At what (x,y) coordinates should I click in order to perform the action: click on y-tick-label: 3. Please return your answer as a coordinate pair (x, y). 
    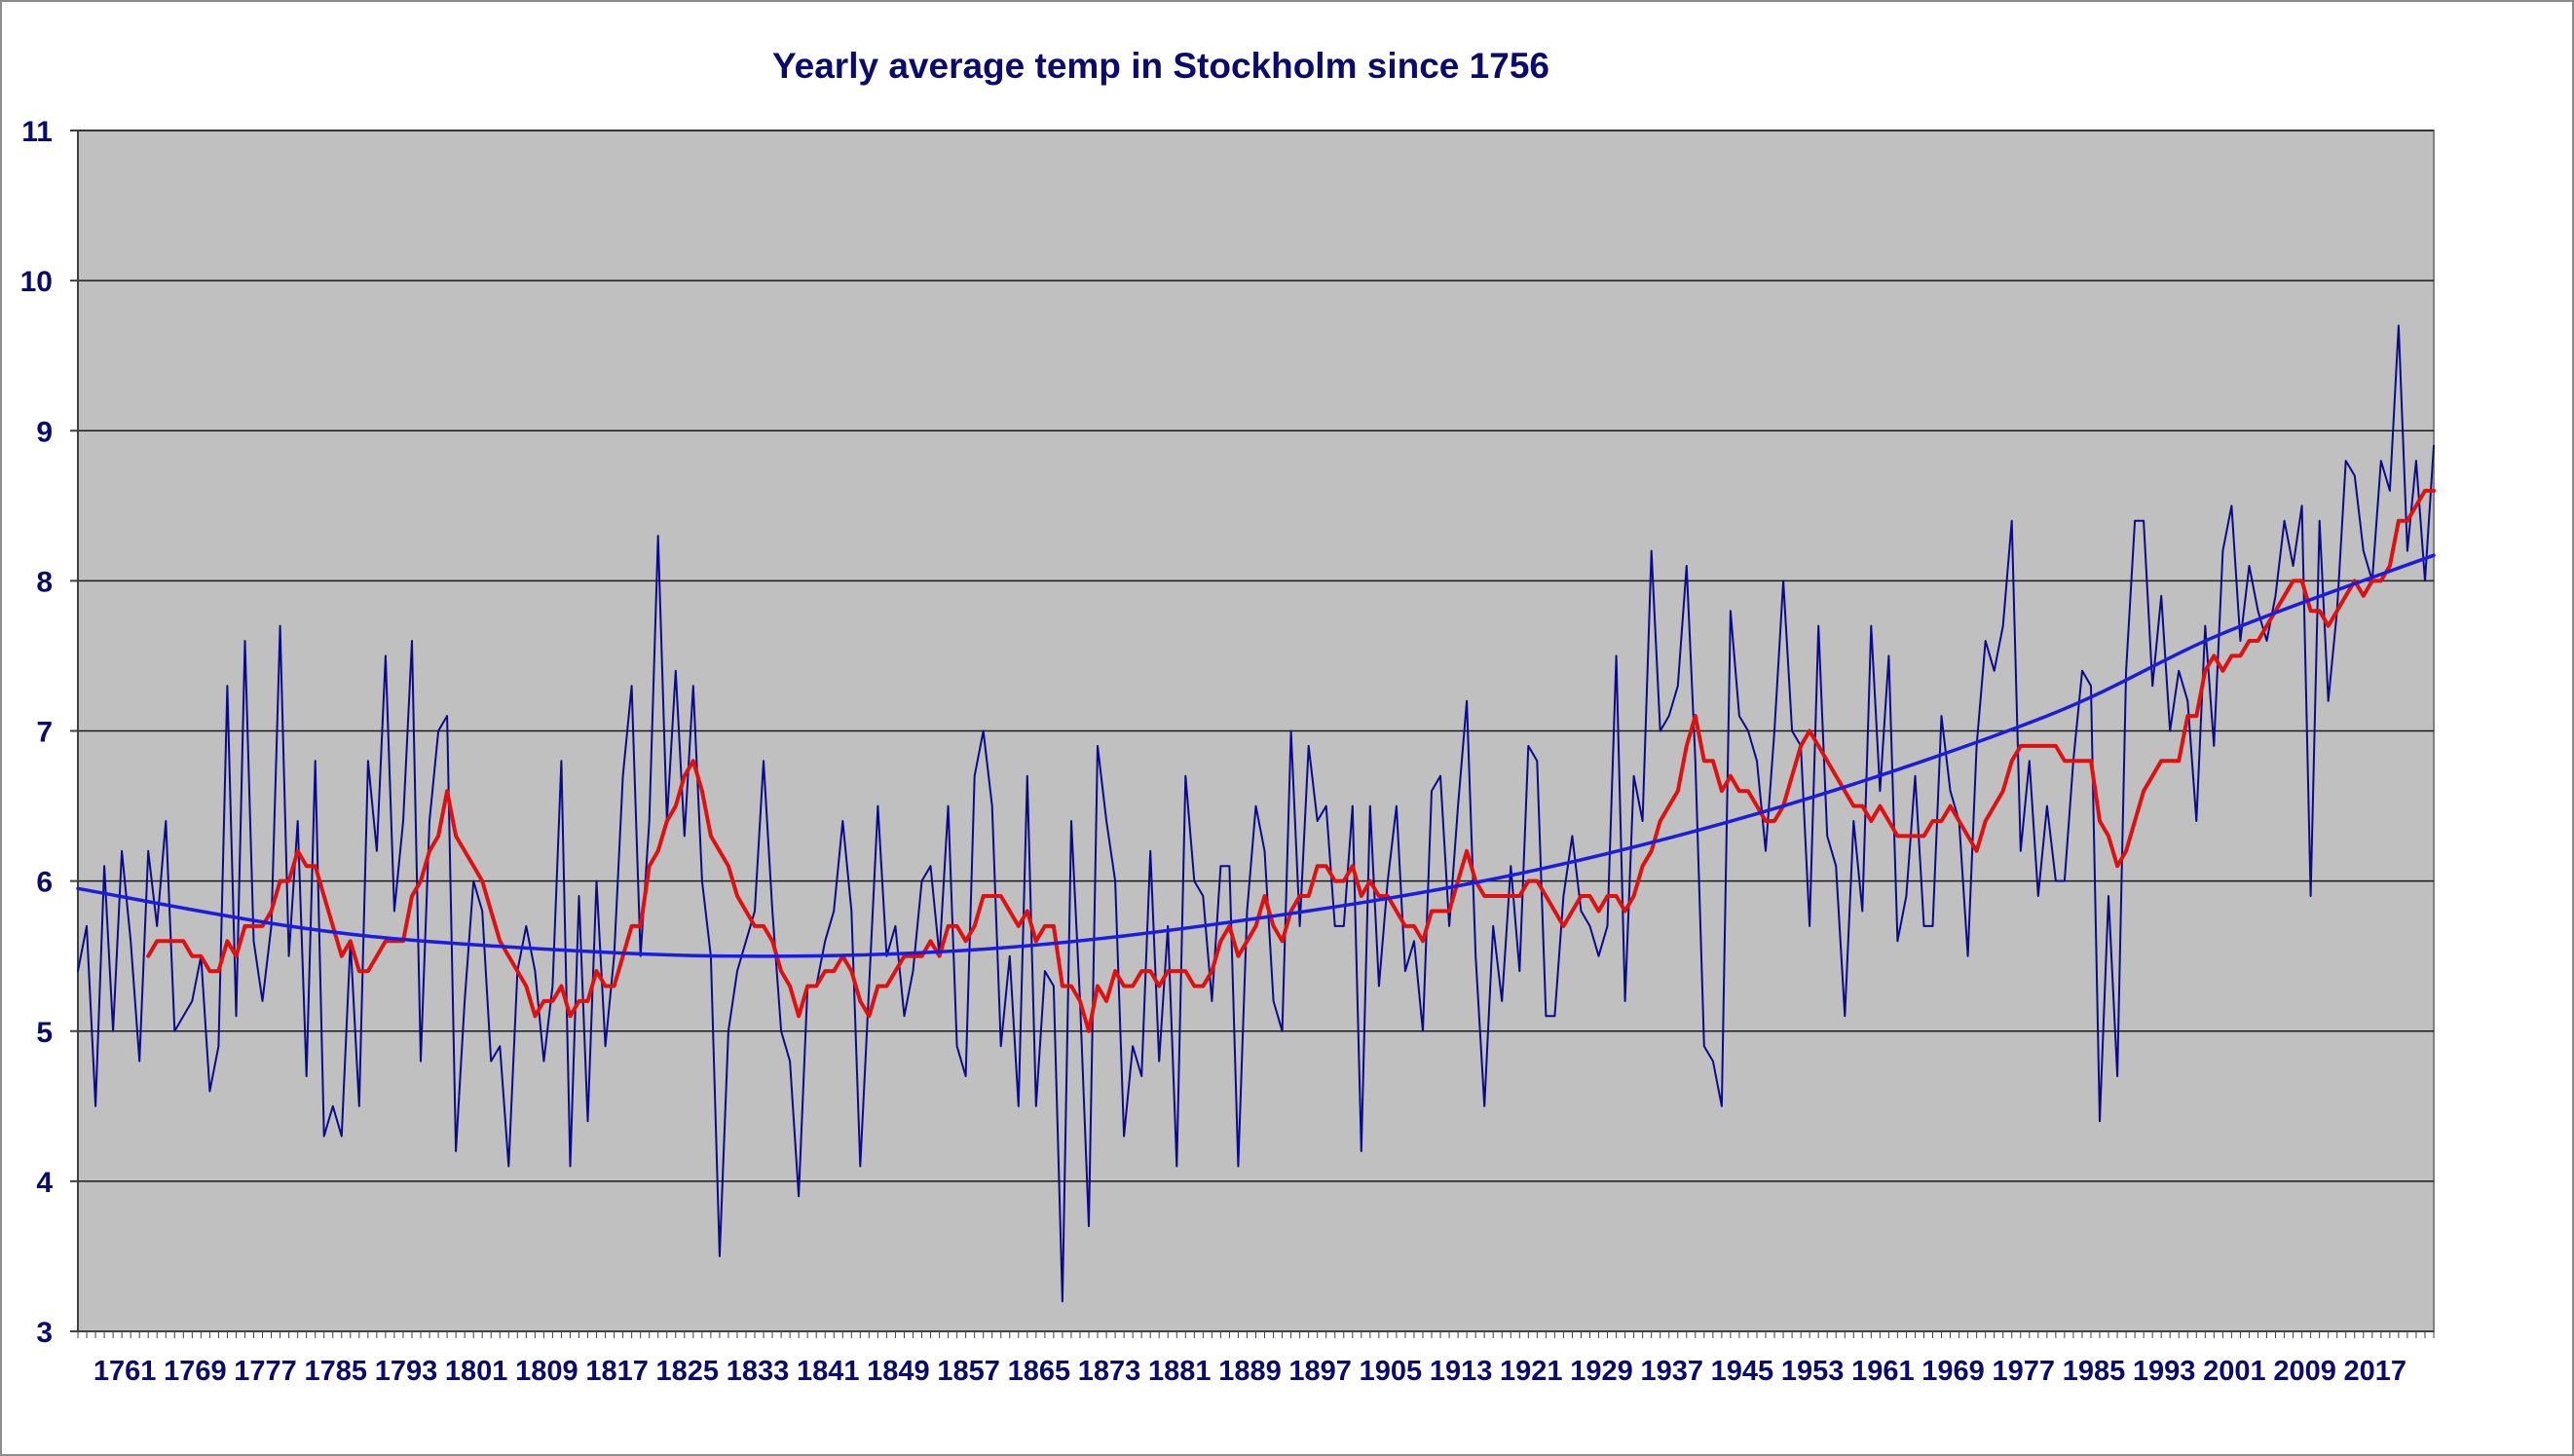
    Looking at the image, I should click on (44, 1333).